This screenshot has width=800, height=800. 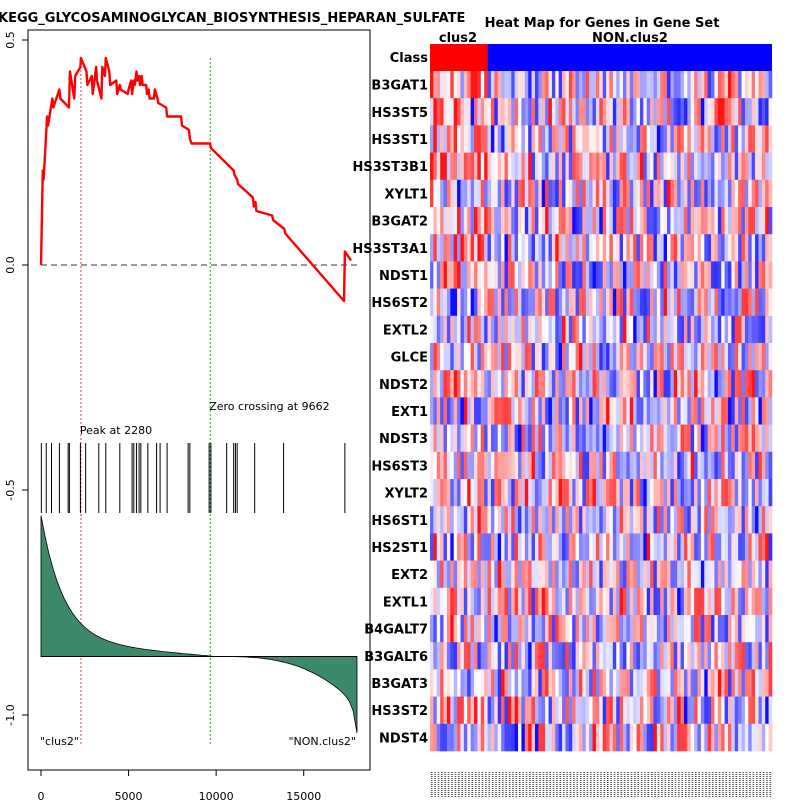 What do you see at coordinates (458, 38) in the screenshot?
I see `group-label-clus2: clus2` at bounding box center [458, 38].